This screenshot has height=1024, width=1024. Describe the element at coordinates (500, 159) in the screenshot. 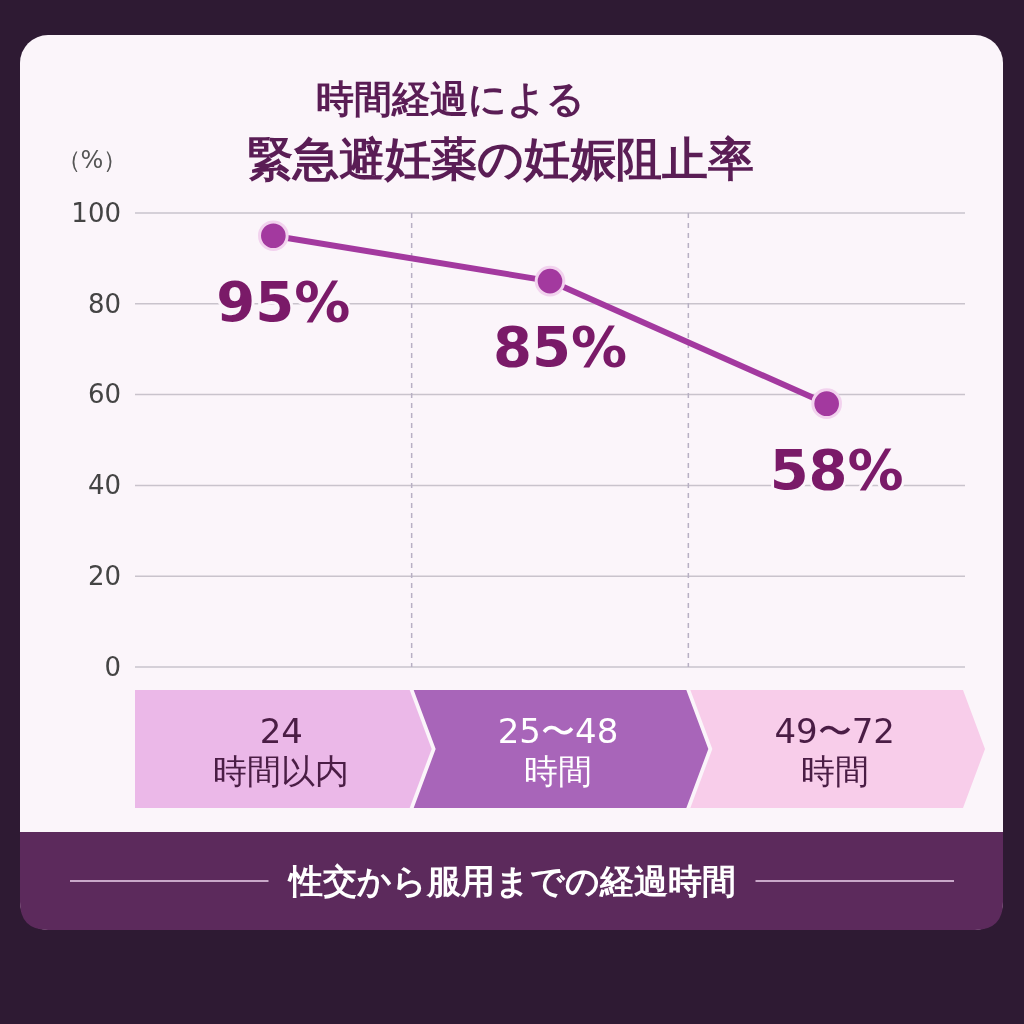

I see `chart-subtitle: 緊急避妊薬の妊娠阻止率` at that location.